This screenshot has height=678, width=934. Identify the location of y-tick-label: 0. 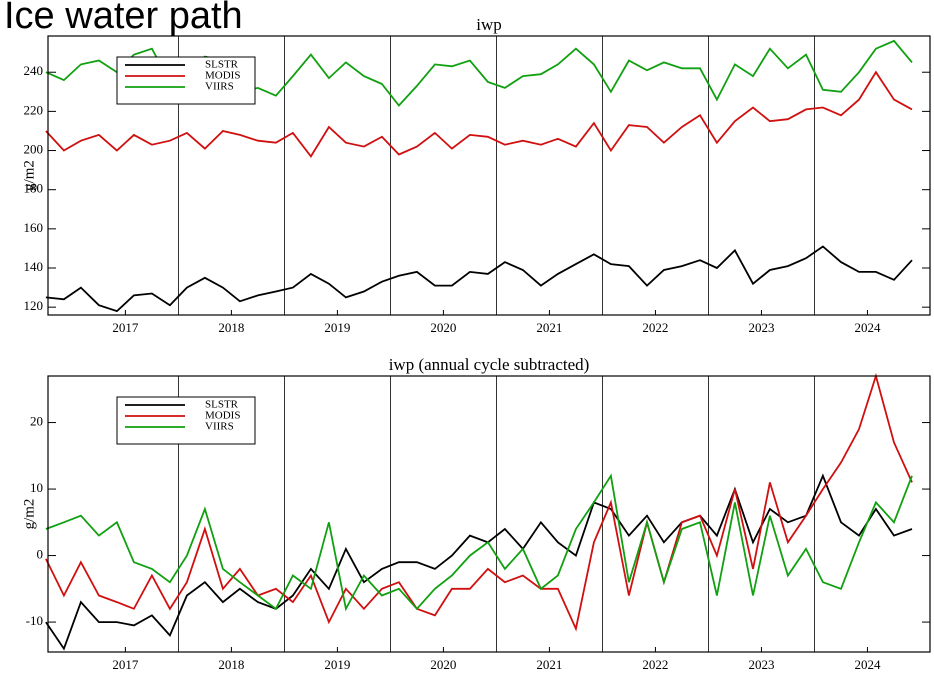
(40, 554).